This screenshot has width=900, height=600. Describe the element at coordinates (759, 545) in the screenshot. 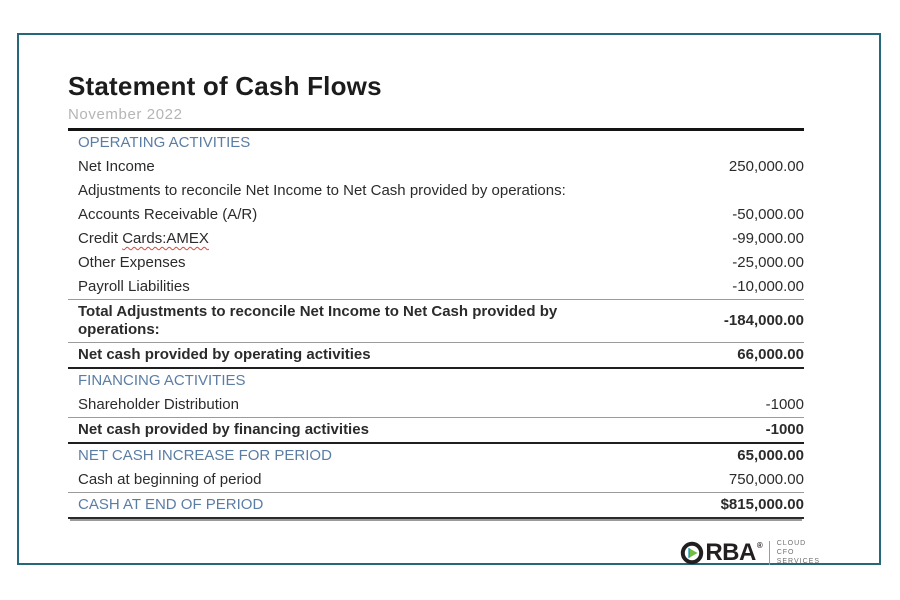

I see `registered-mark: ®` at that location.